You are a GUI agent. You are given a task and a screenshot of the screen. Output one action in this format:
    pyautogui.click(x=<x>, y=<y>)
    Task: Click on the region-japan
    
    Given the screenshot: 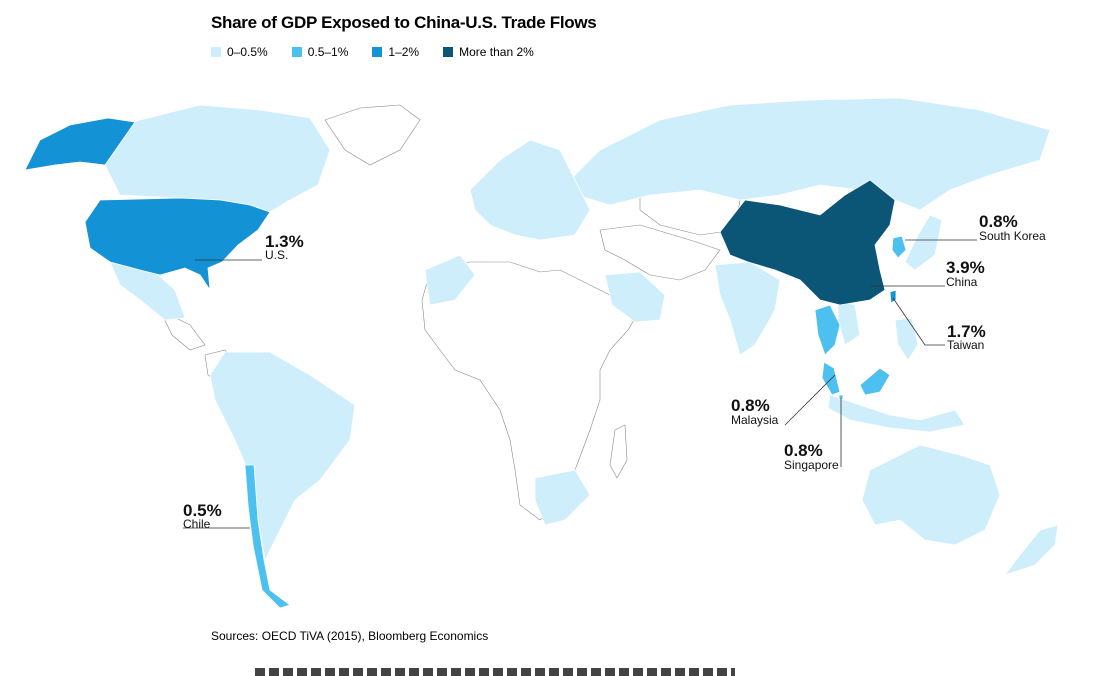 What is the action you would take?
    pyautogui.click(x=923, y=242)
    